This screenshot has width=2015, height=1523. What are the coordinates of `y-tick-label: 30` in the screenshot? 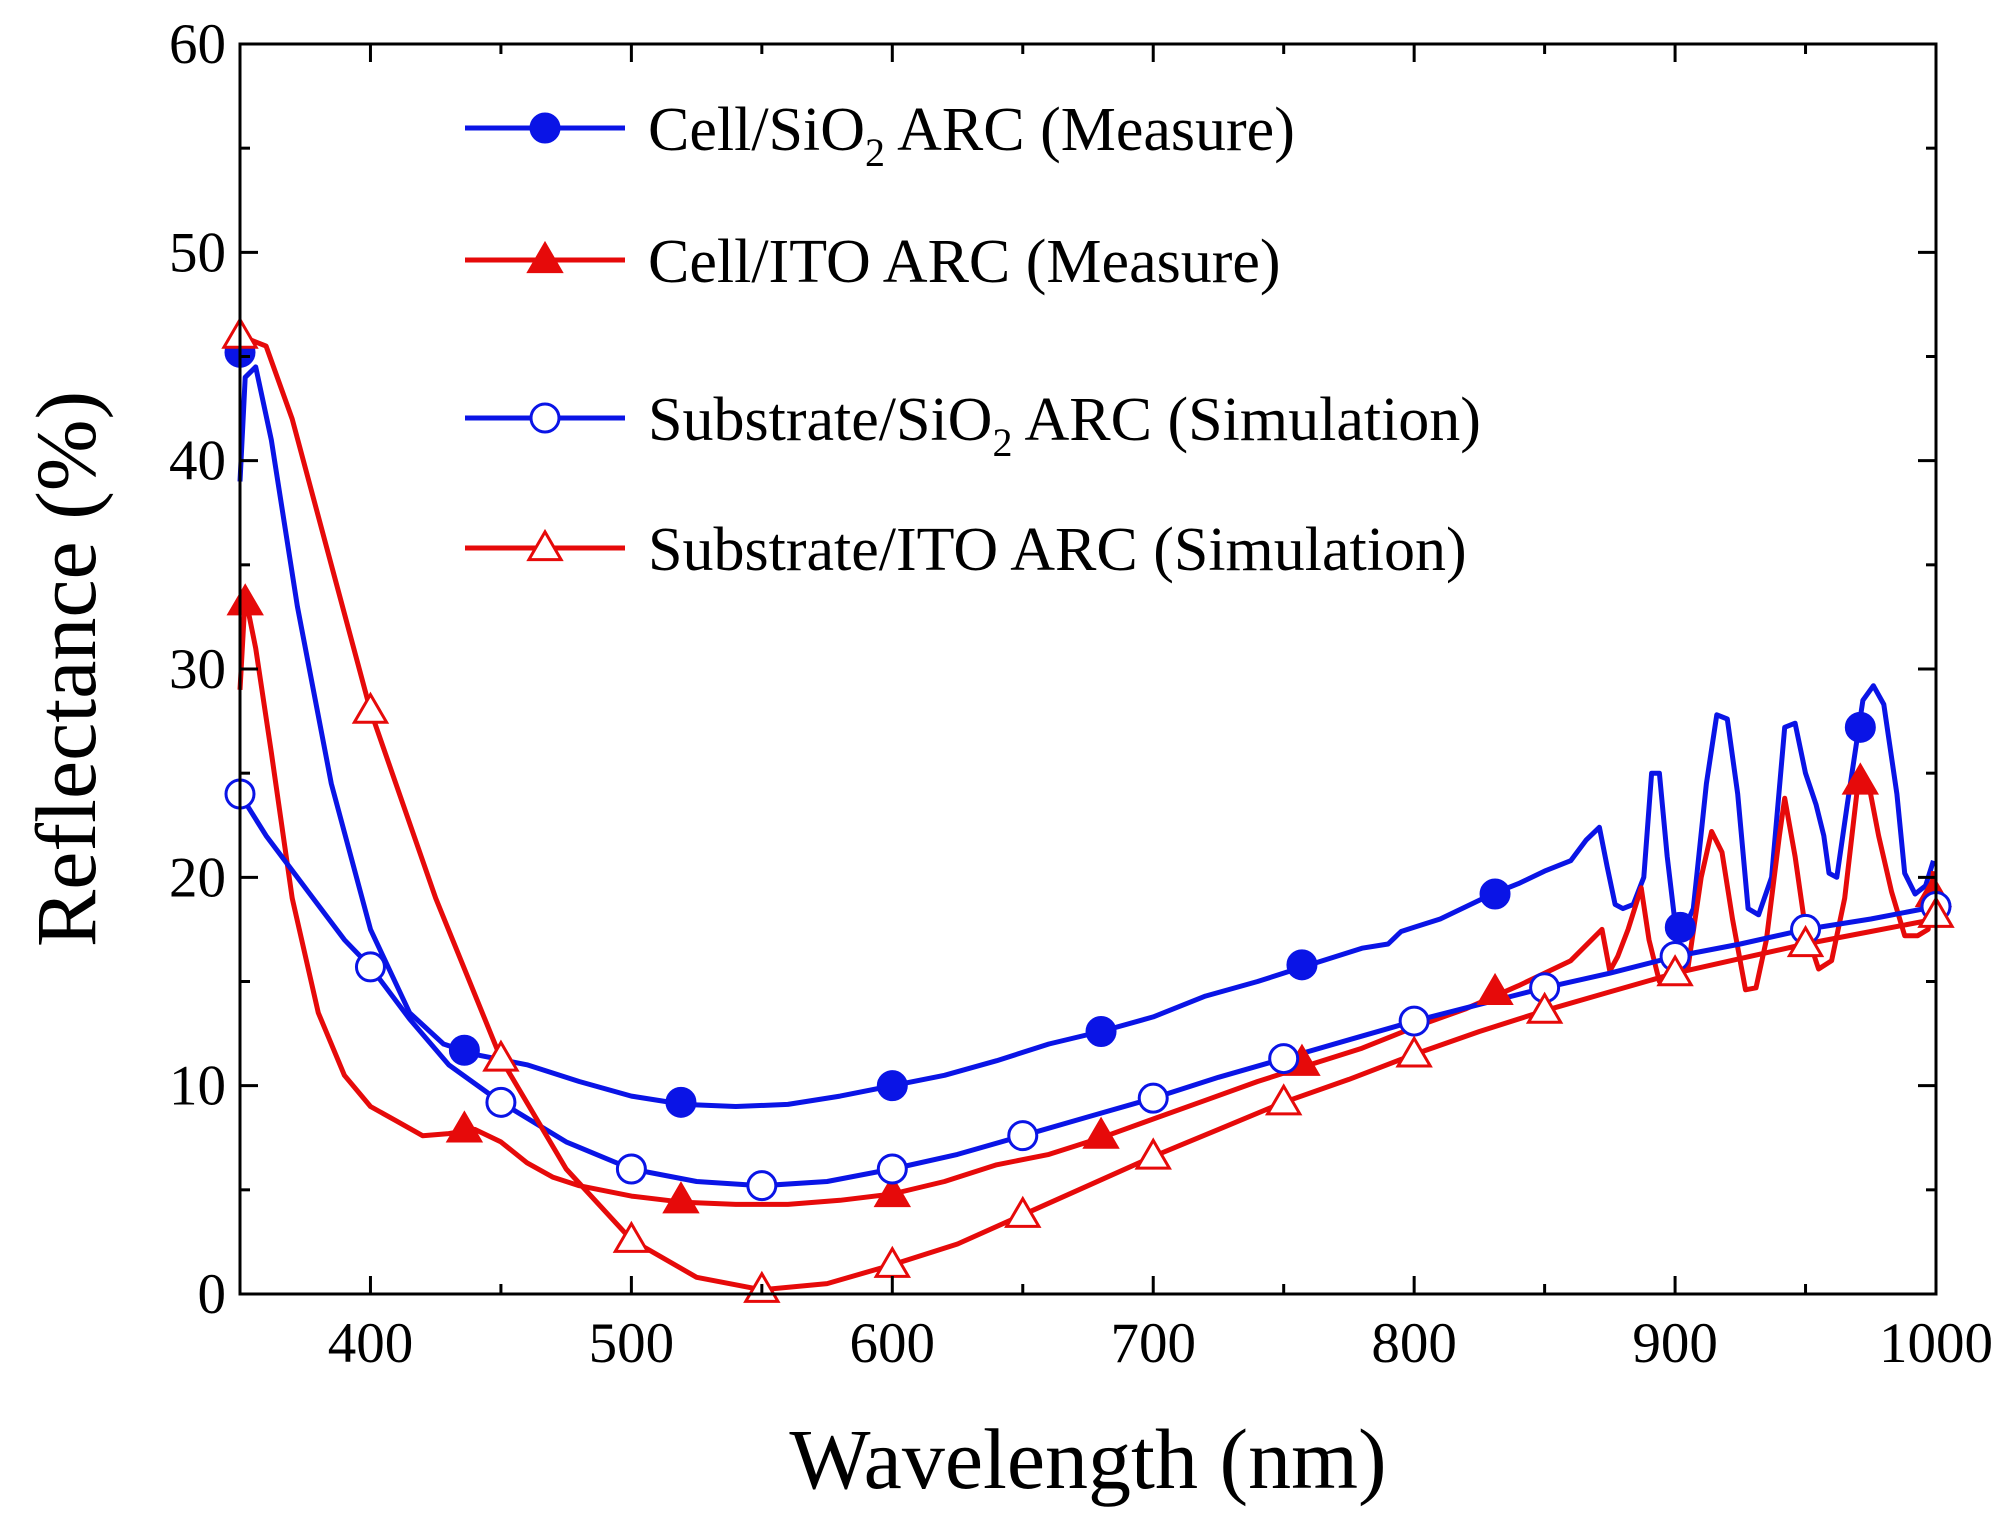 It's located at (197, 669).